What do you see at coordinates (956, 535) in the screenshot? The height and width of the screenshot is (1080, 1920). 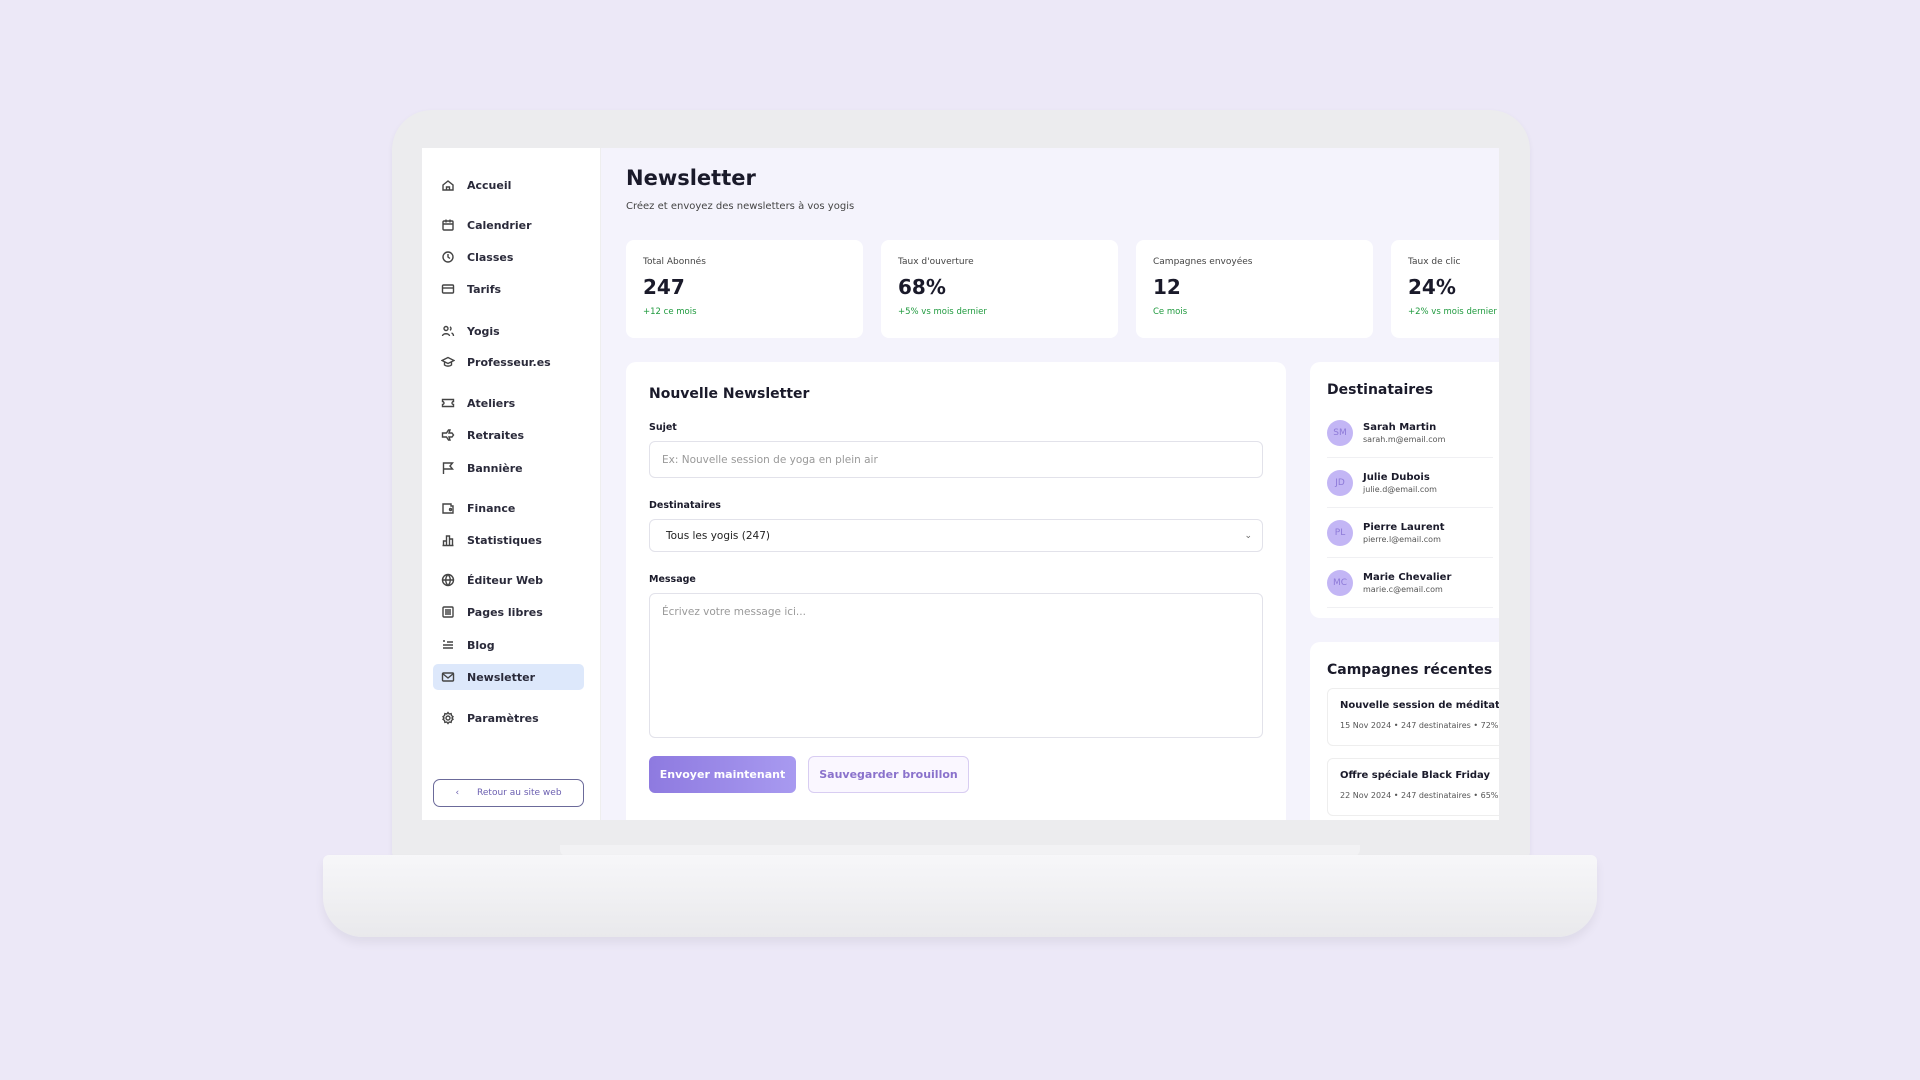 I see `recipients-select: Tous les yogis (247) ⌄` at bounding box center [956, 535].